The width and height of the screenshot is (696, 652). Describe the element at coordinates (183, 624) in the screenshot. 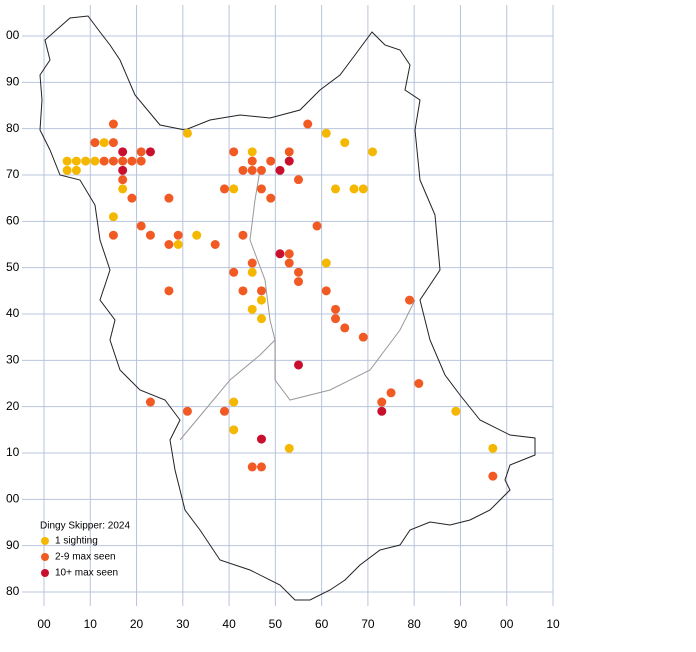

I see `x-tick-label: 30` at that location.